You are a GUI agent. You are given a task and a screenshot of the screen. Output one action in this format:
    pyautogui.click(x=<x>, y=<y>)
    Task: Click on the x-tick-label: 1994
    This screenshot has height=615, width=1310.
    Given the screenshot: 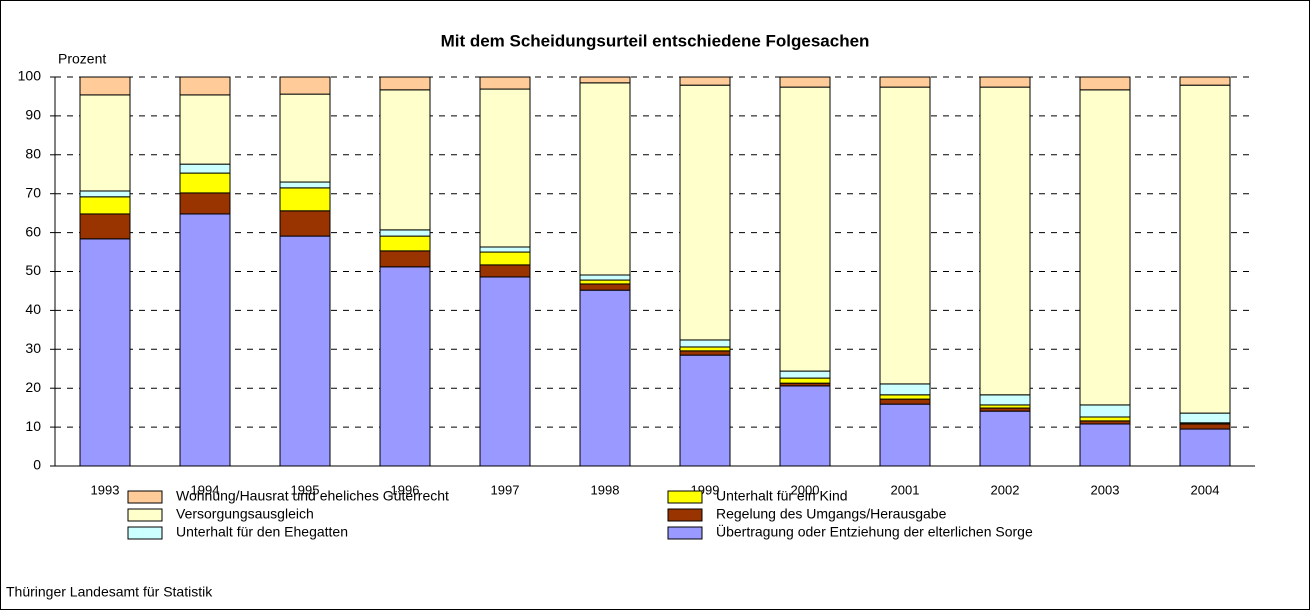 What is the action you would take?
    pyautogui.click(x=205, y=489)
    